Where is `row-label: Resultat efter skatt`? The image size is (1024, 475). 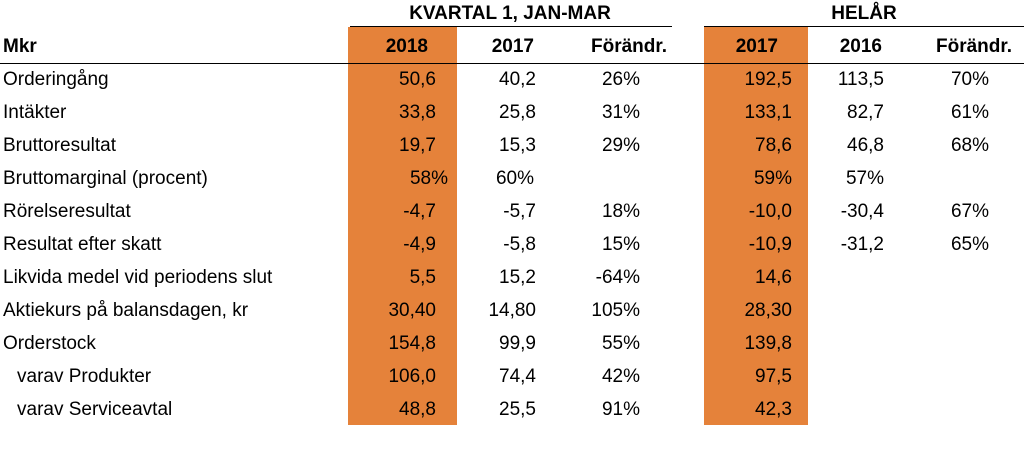 row-label: Resultat efter skatt is located at coordinates (82, 244).